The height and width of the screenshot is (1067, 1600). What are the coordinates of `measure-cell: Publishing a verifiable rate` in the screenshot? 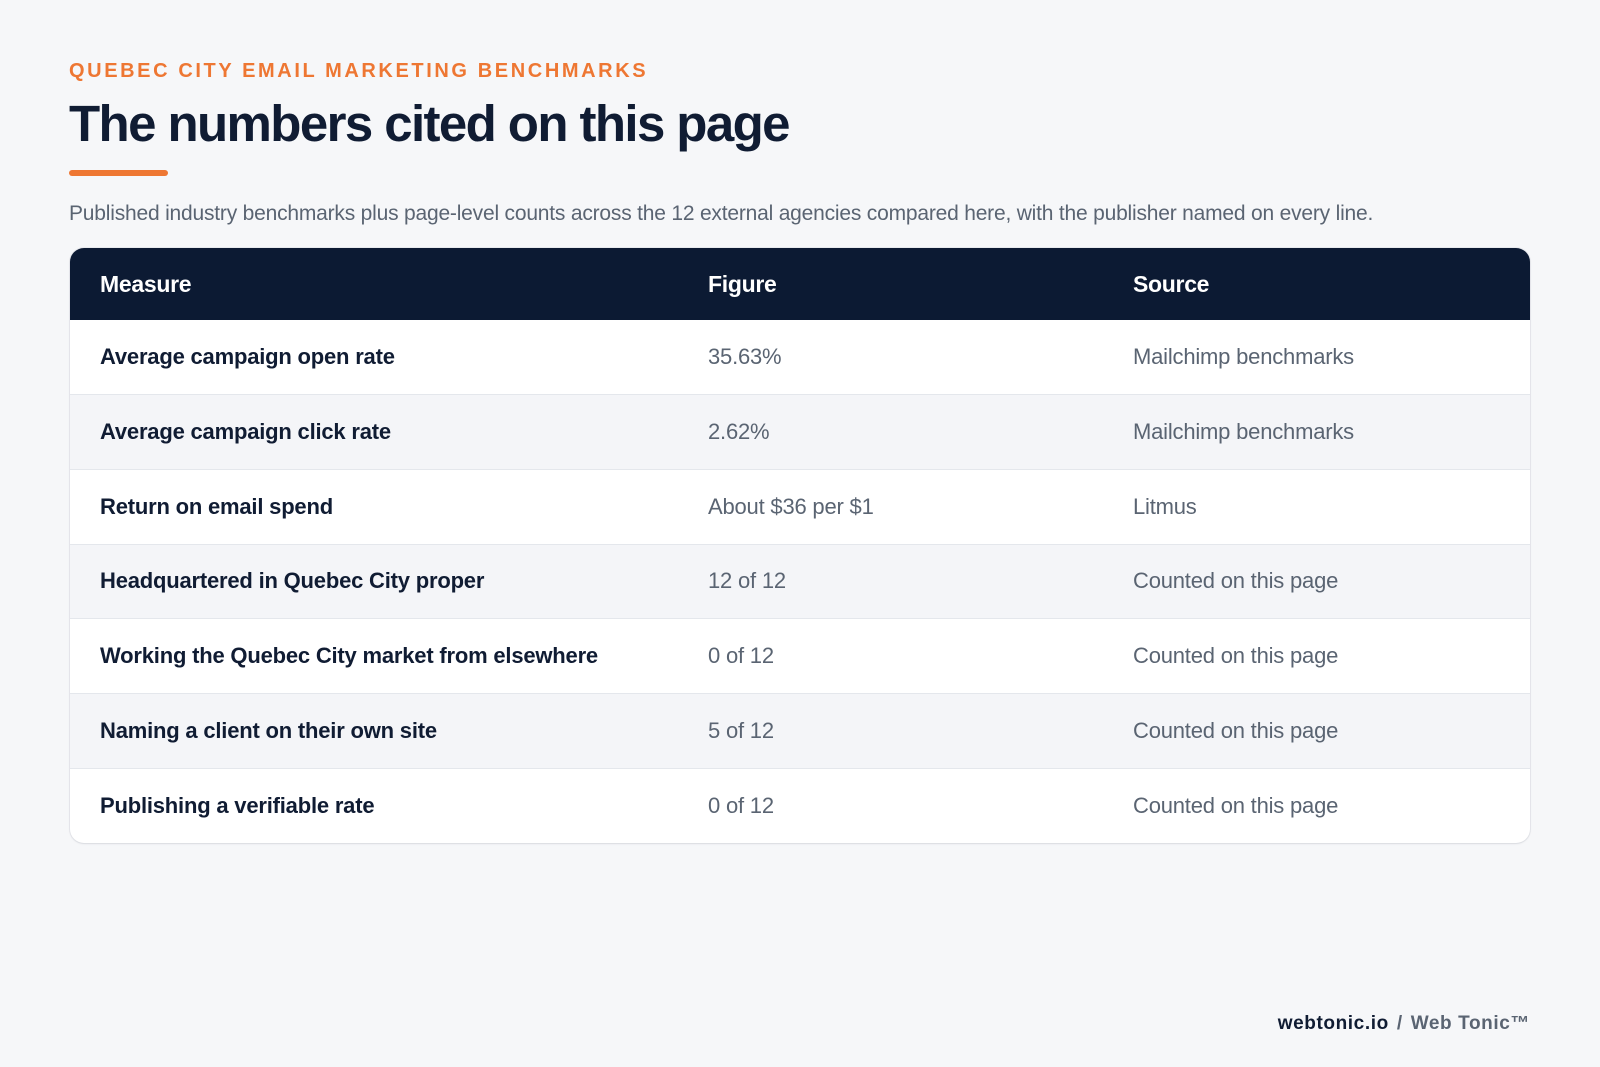 It's located at (237, 805).